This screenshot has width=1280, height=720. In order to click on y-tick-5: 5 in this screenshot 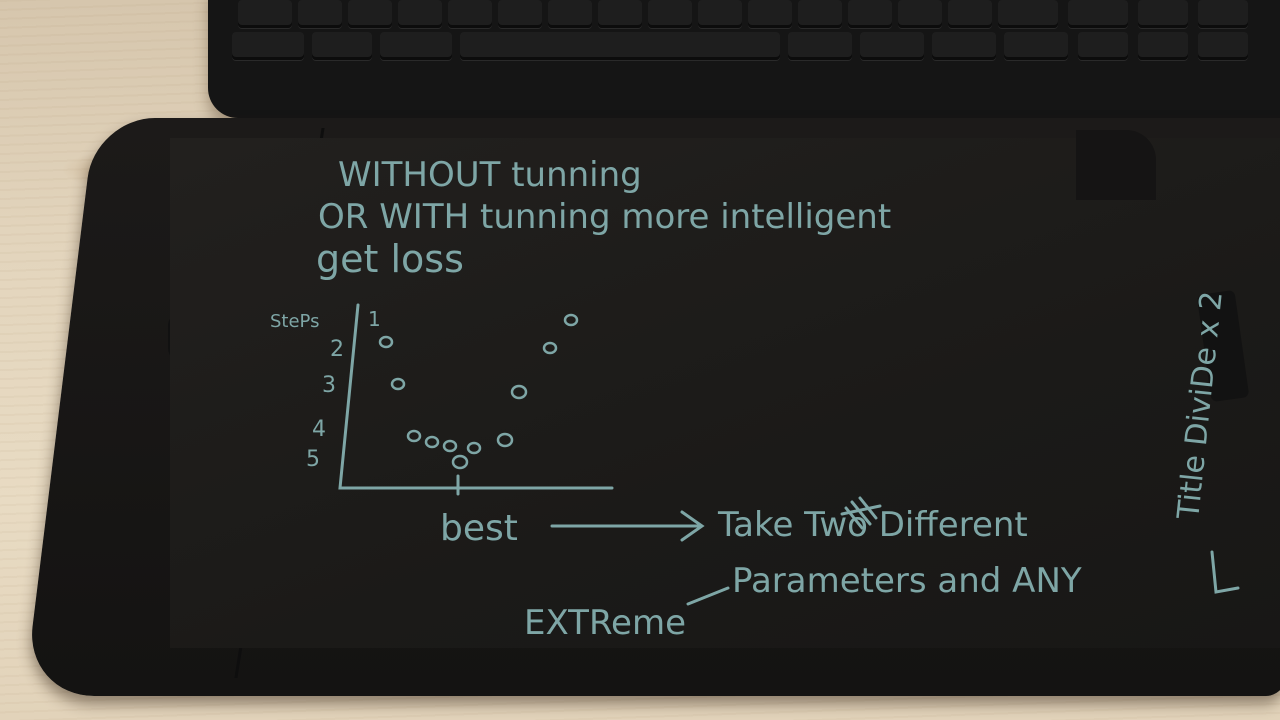, I will do `click(313, 459)`.